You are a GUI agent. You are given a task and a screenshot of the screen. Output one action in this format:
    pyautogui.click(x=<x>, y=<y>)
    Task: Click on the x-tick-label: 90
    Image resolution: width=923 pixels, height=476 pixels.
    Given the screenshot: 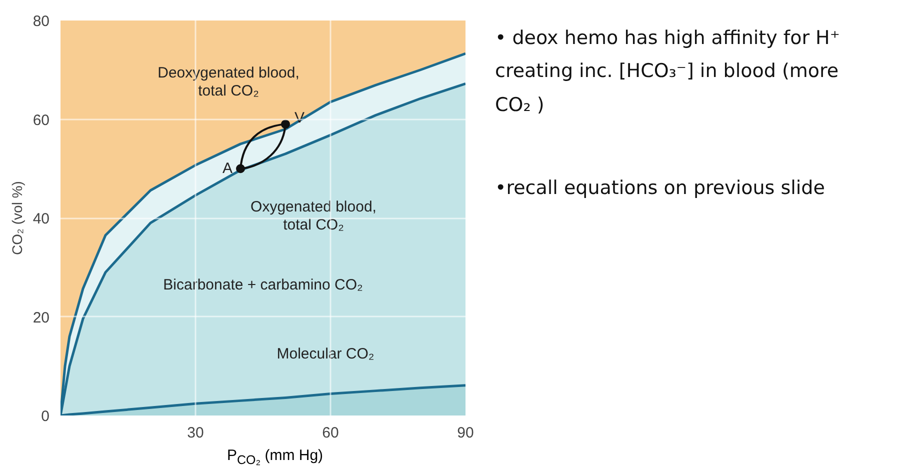 What is the action you would take?
    pyautogui.click(x=465, y=433)
    